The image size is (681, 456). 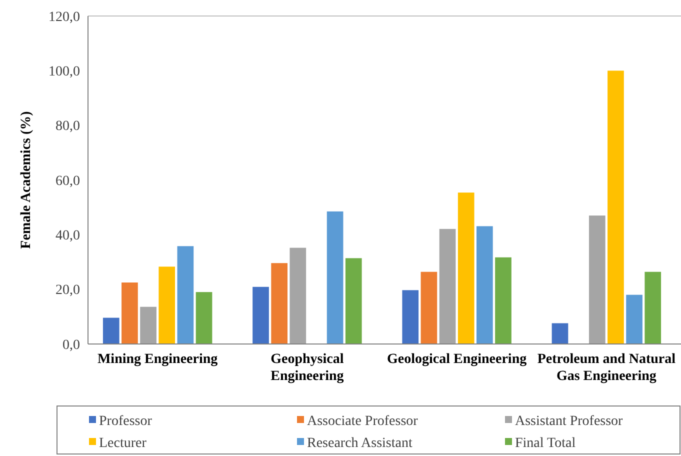 What do you see at coordinates (64, 17) in the screenshot?
I see `y-tick-label: 120,0` at bounding box center [64, 17].